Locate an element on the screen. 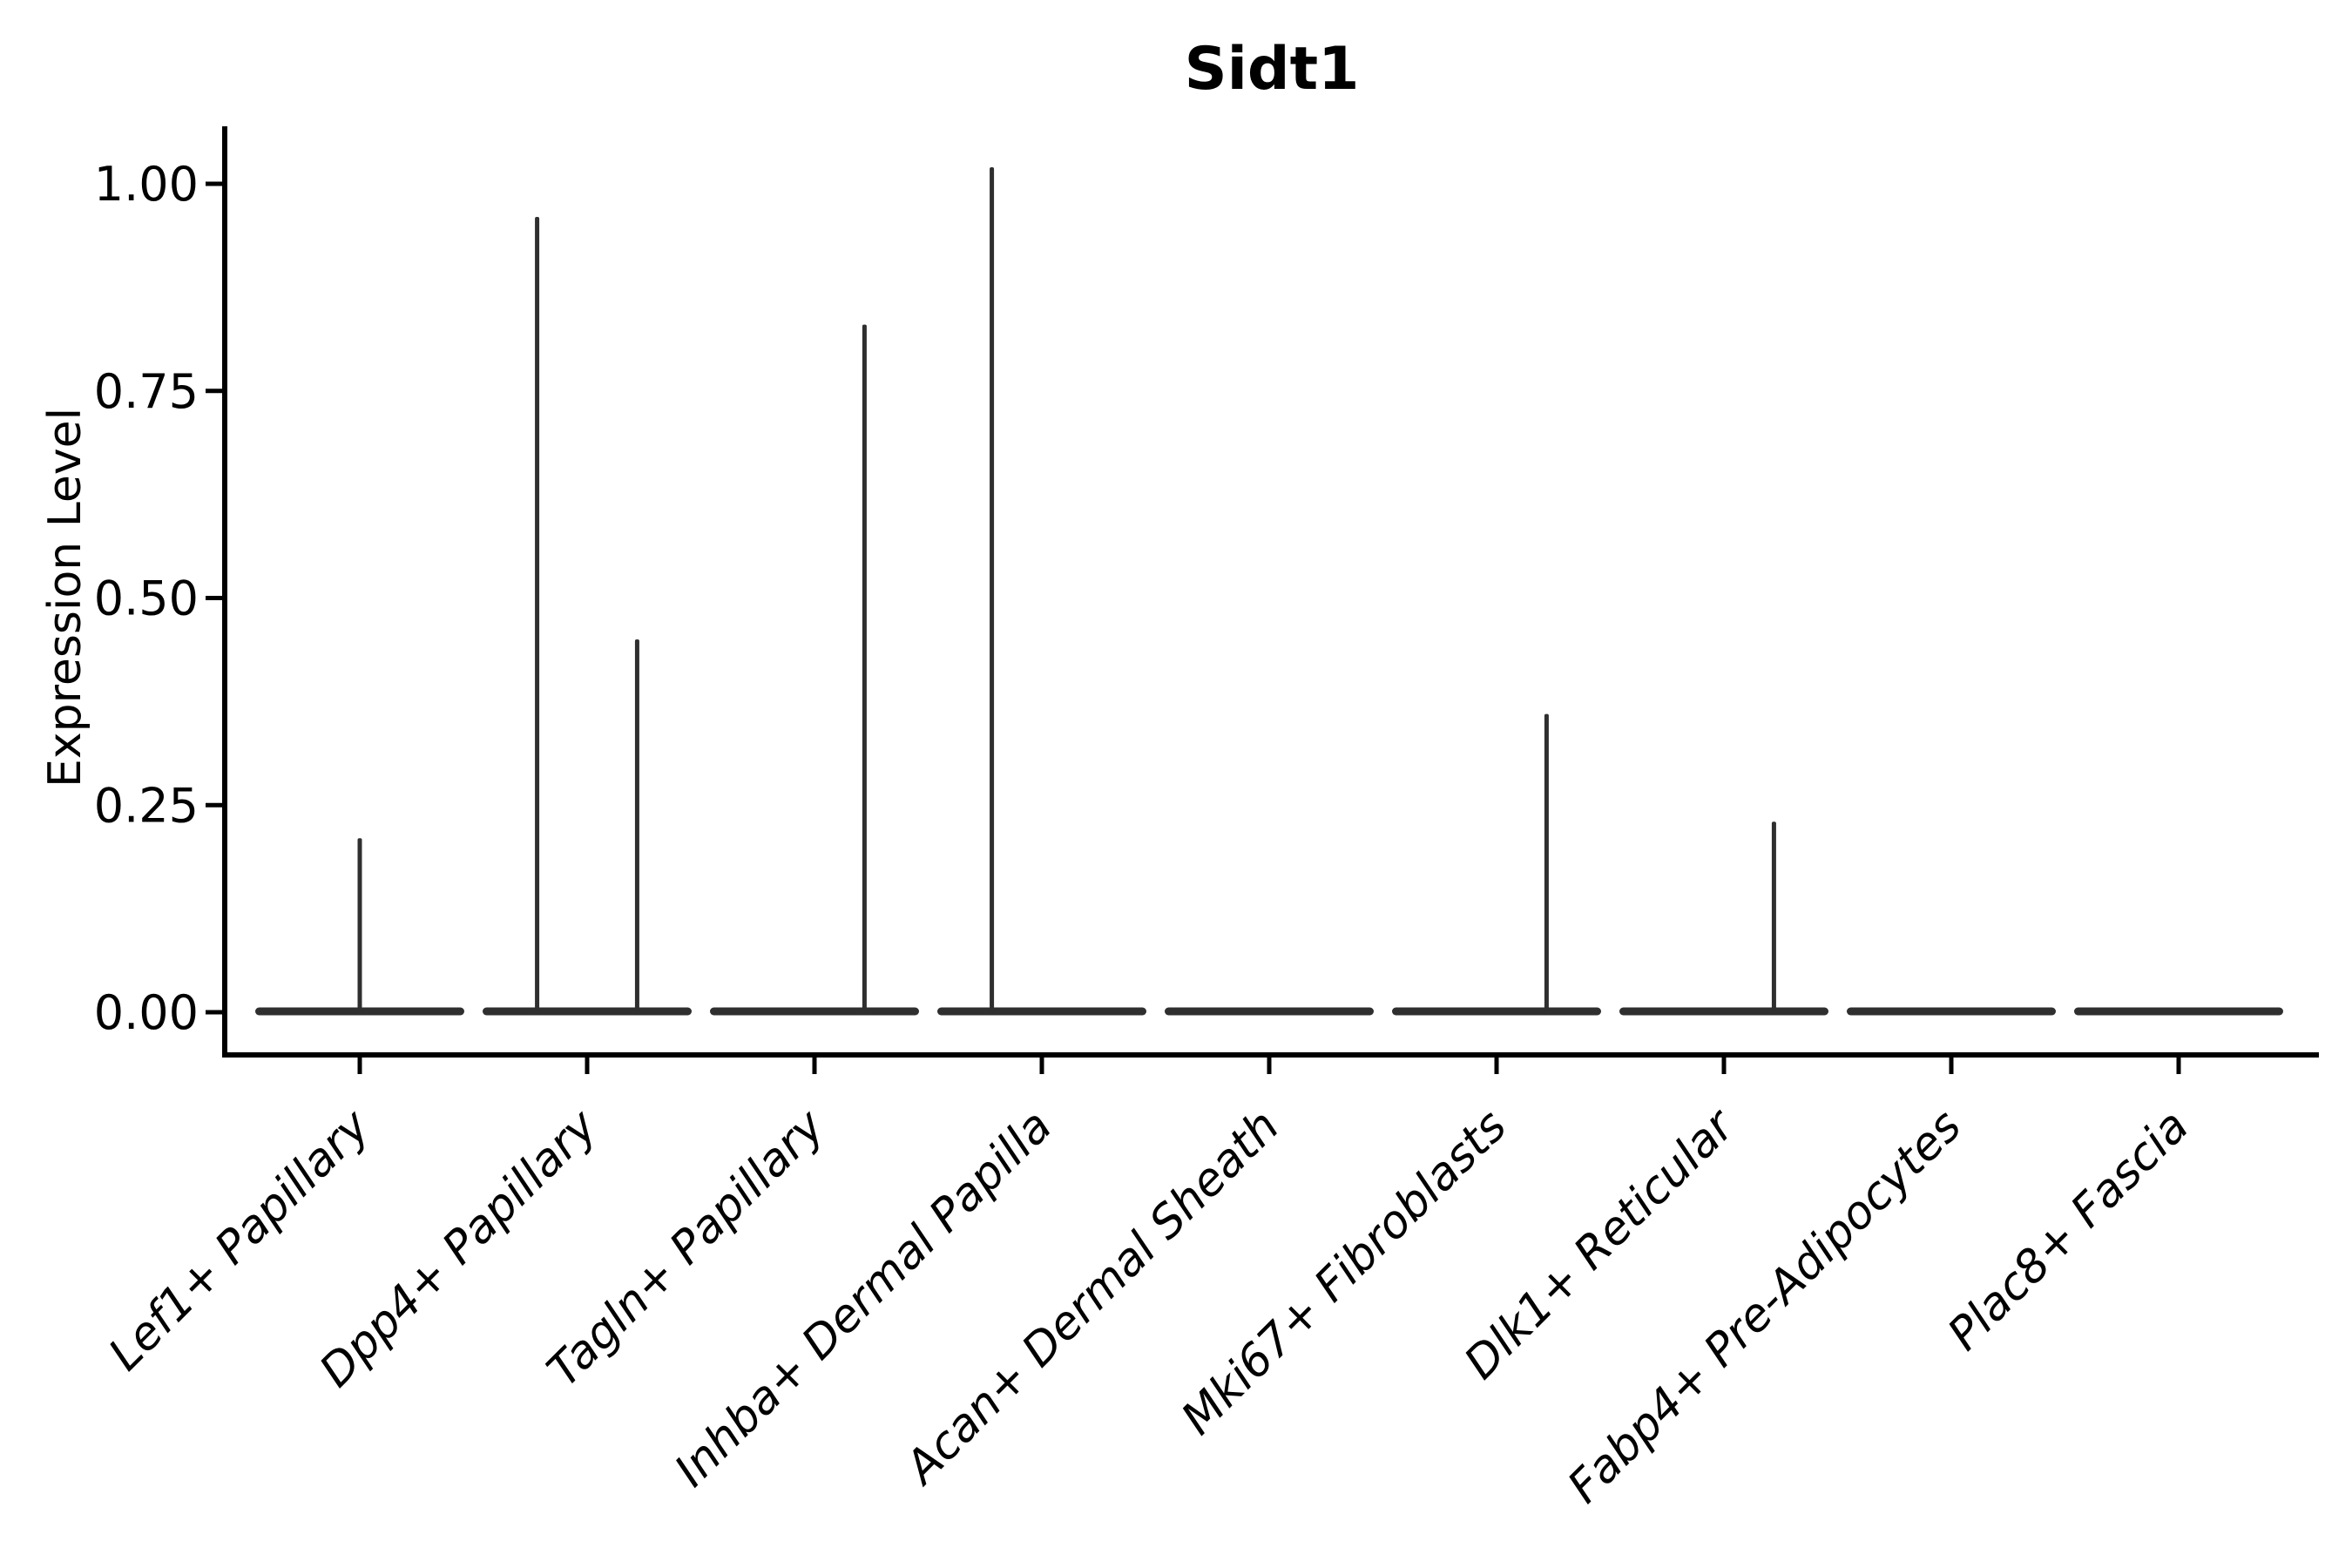 Image resolution: width=2352 pixels, height=1568 pixels. chart-title: Sidt1 is located at coordinates (1272, 69).